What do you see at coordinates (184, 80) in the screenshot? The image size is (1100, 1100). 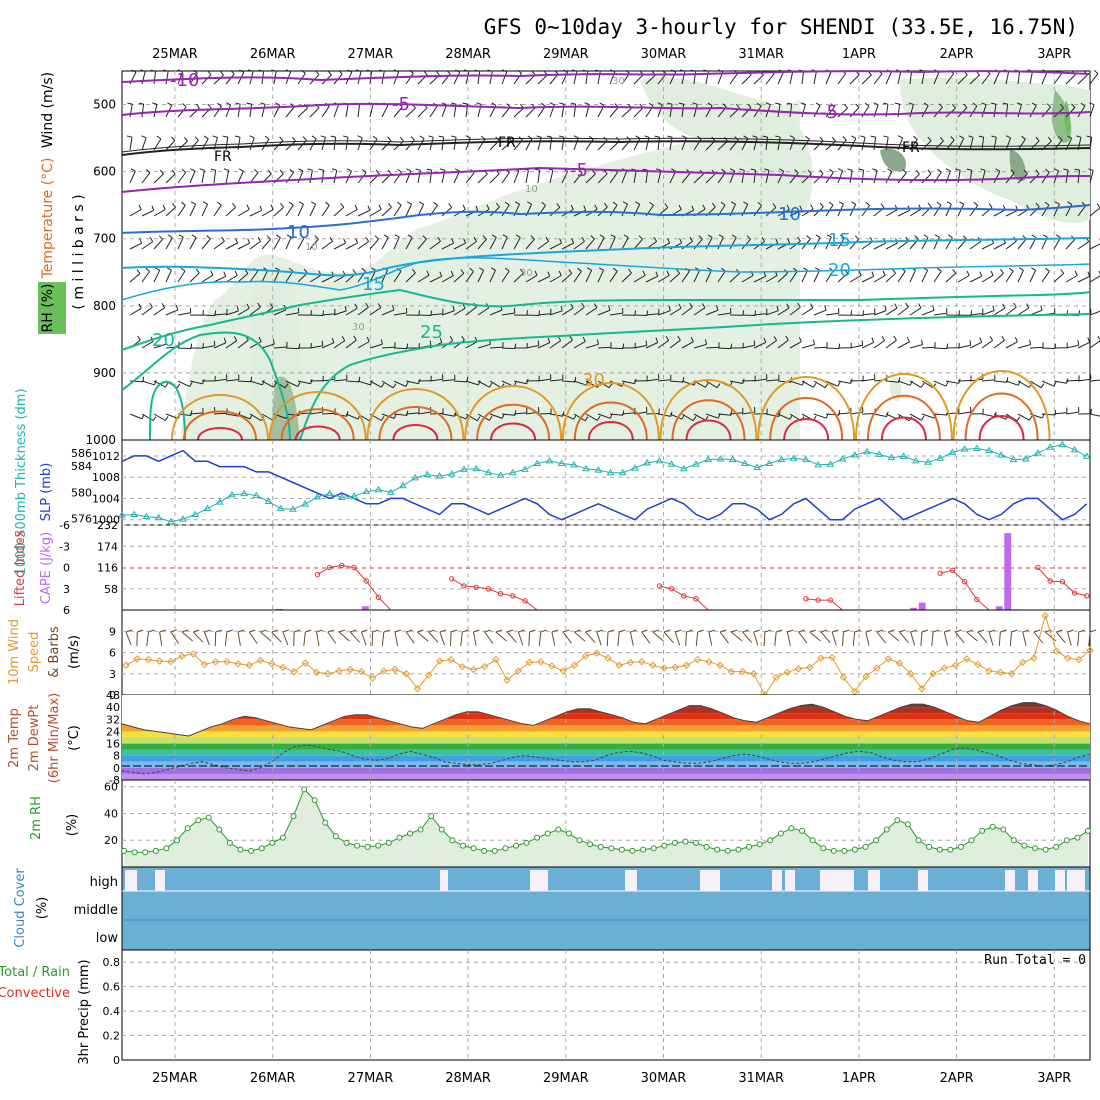 I see `contour-label: -10` at bounding box center [184, 80].